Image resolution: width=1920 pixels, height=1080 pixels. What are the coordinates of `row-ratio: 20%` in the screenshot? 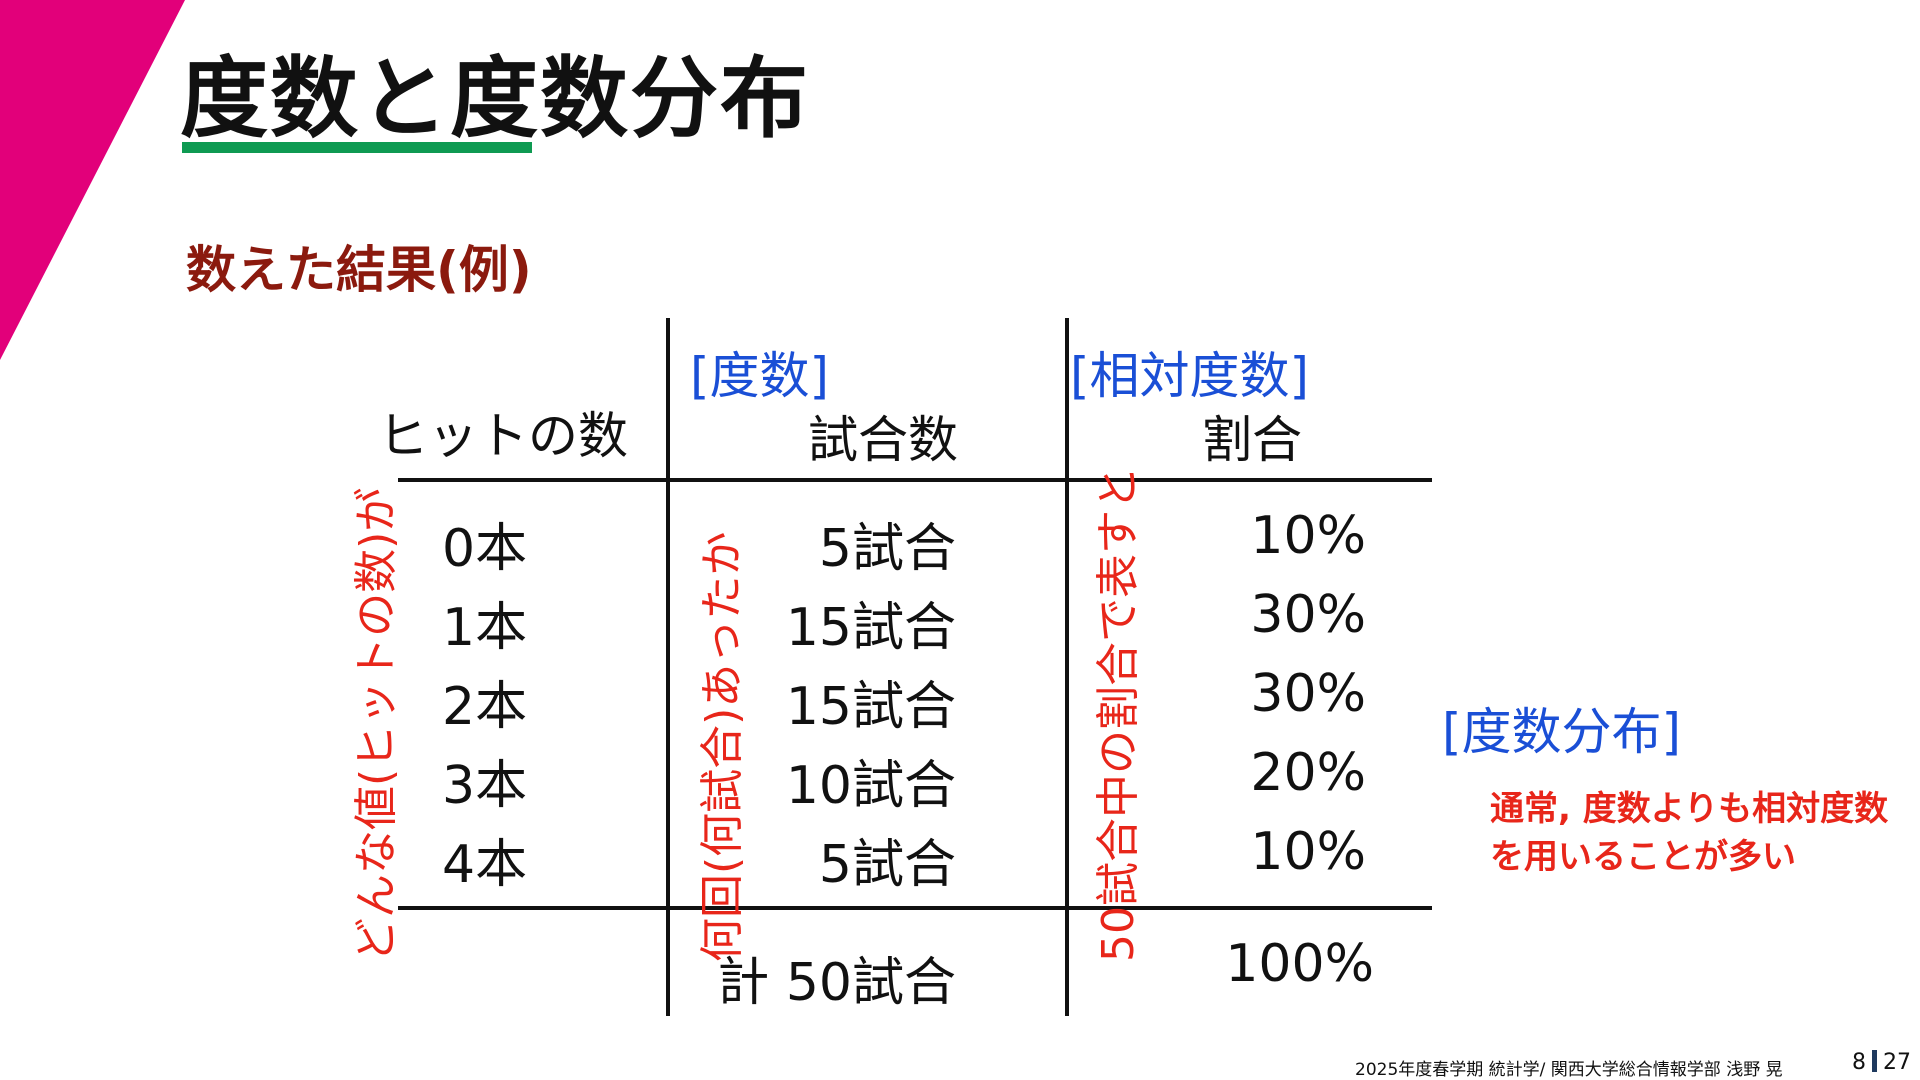 It's located at (1308, 773).